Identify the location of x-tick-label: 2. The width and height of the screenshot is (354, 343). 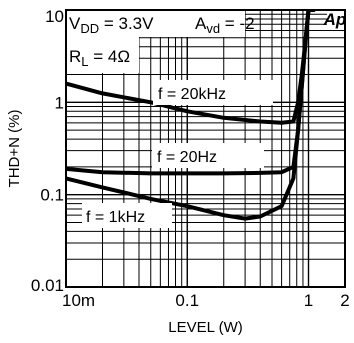
(344, 300).